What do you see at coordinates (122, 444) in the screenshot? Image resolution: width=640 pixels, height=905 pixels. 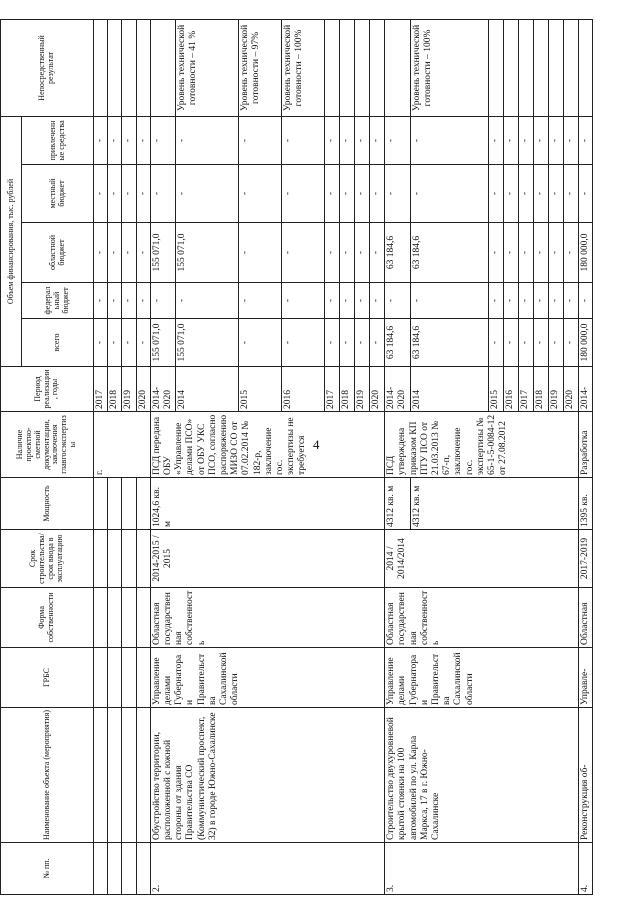 I see `psd-cell: г.` at bounding box center [122, 444].